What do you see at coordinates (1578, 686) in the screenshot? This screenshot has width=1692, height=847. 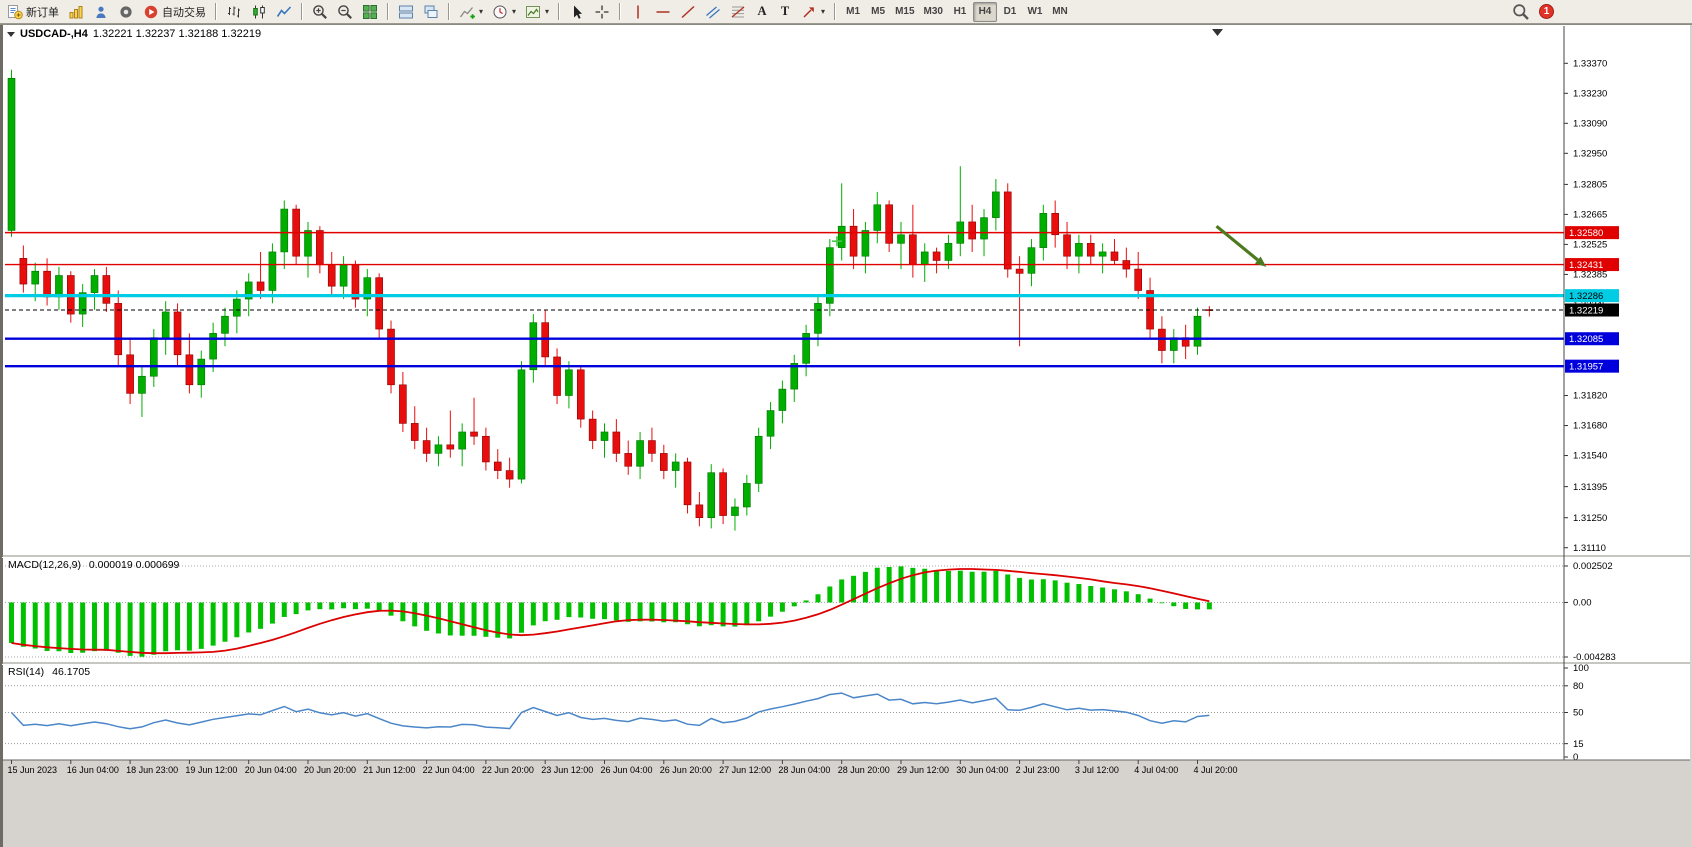 I see `rsi-axis-label: 80` at bounding box center [1578, 686].